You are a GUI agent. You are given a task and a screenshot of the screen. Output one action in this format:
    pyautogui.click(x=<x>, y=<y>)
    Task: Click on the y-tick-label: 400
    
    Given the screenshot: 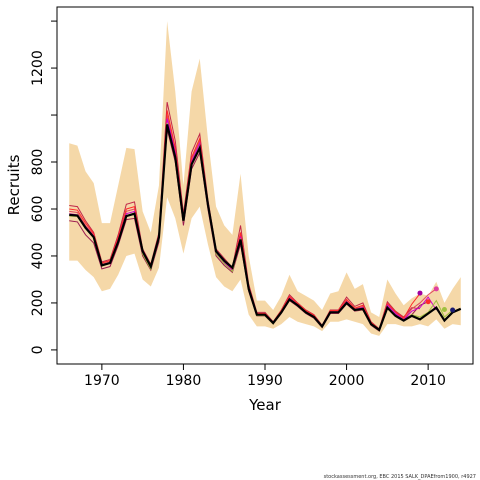 What is the action you would take?
    pyautogui.click(x=38, y=256)
    